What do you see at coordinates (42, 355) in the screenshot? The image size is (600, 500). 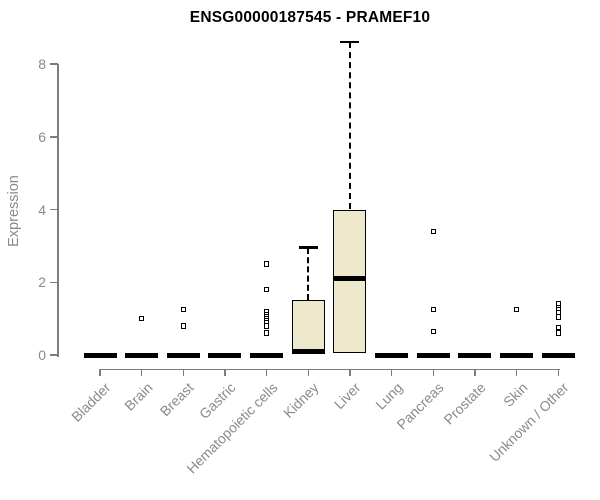 I see `y-tick-label: 0` at bounding box center [42, 355].